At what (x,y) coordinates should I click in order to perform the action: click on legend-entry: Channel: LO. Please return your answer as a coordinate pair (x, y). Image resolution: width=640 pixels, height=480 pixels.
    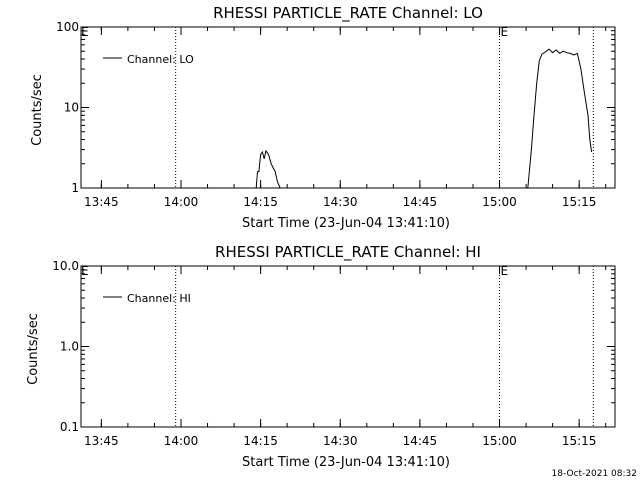
    Looking at the image, I should click on (160, 59).